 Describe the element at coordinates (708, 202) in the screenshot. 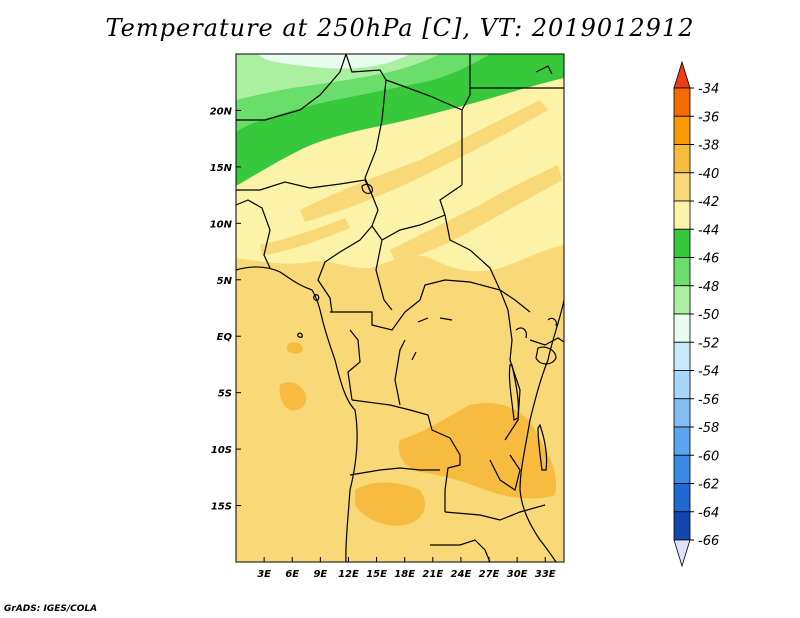

I see `colorbar-label: -42` at that location.